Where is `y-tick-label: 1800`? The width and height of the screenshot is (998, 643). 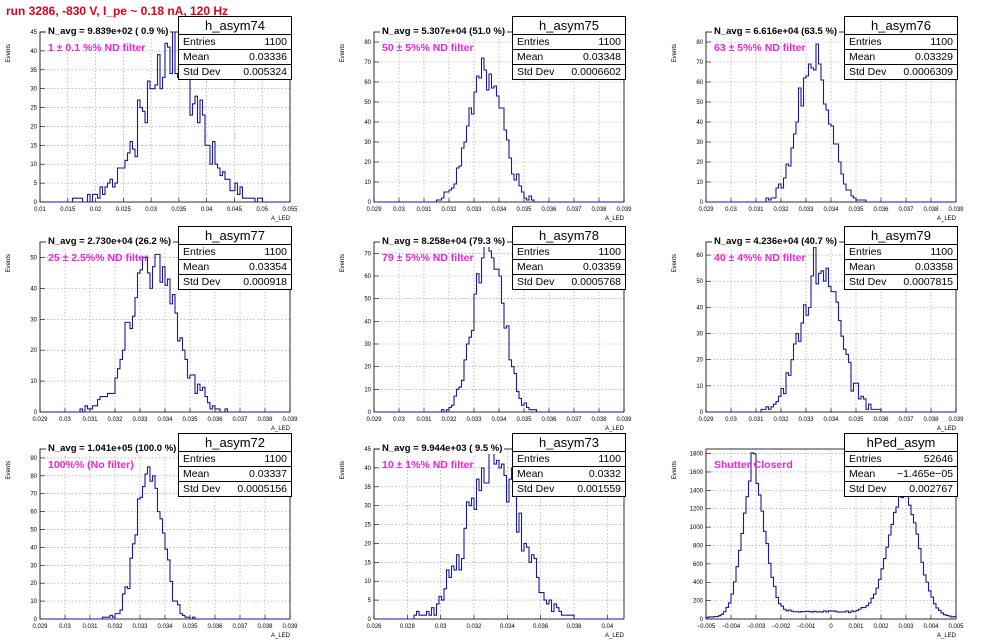 y-tick-label: 1800 is located at coordinates (697, 455).